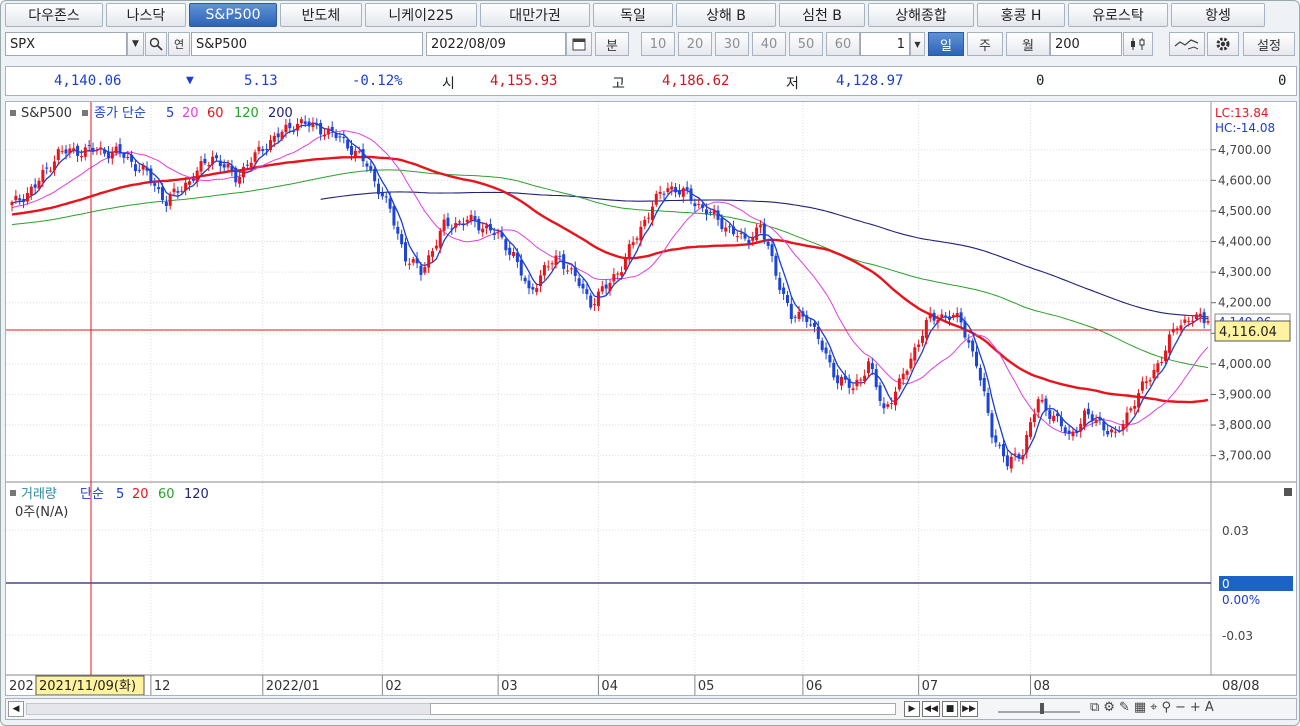  What do you see at coordinates (912, 709) in the screenshot?
I see `play-icon: ▶` at bounding box center [912, 709].